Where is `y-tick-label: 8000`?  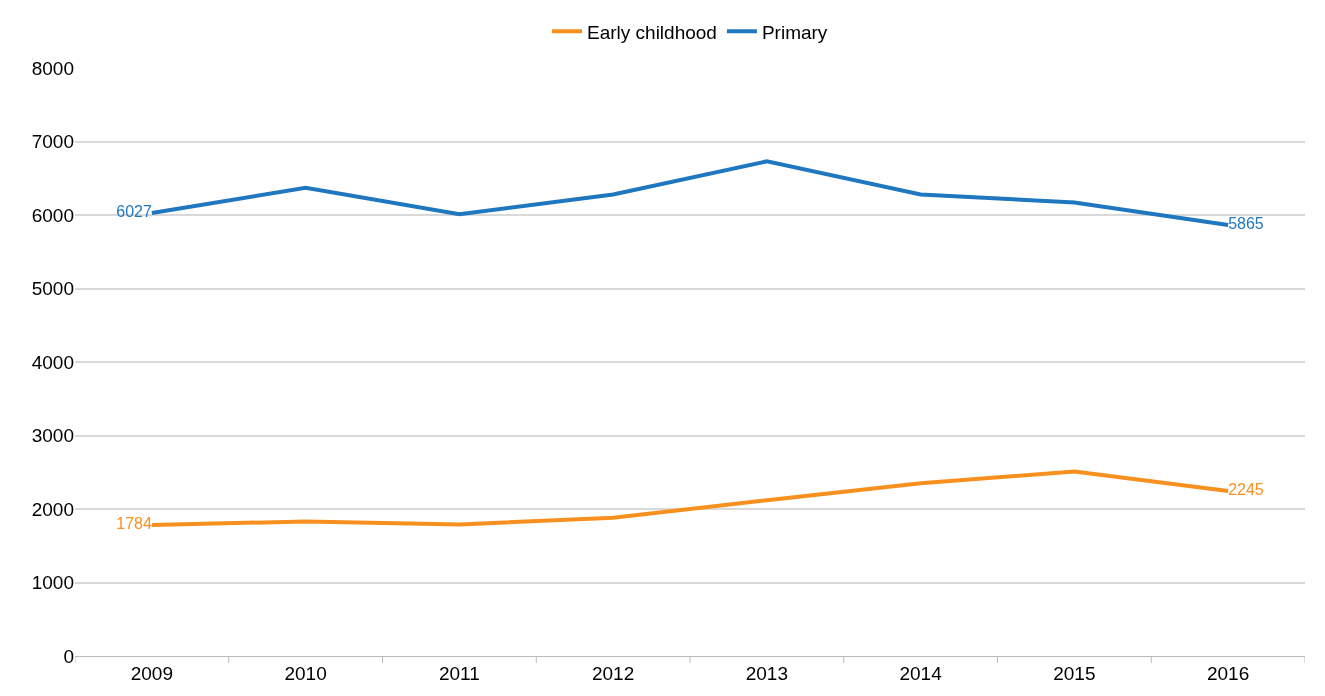
y-tick-label: 8000 is located at coordinates (52, 68).